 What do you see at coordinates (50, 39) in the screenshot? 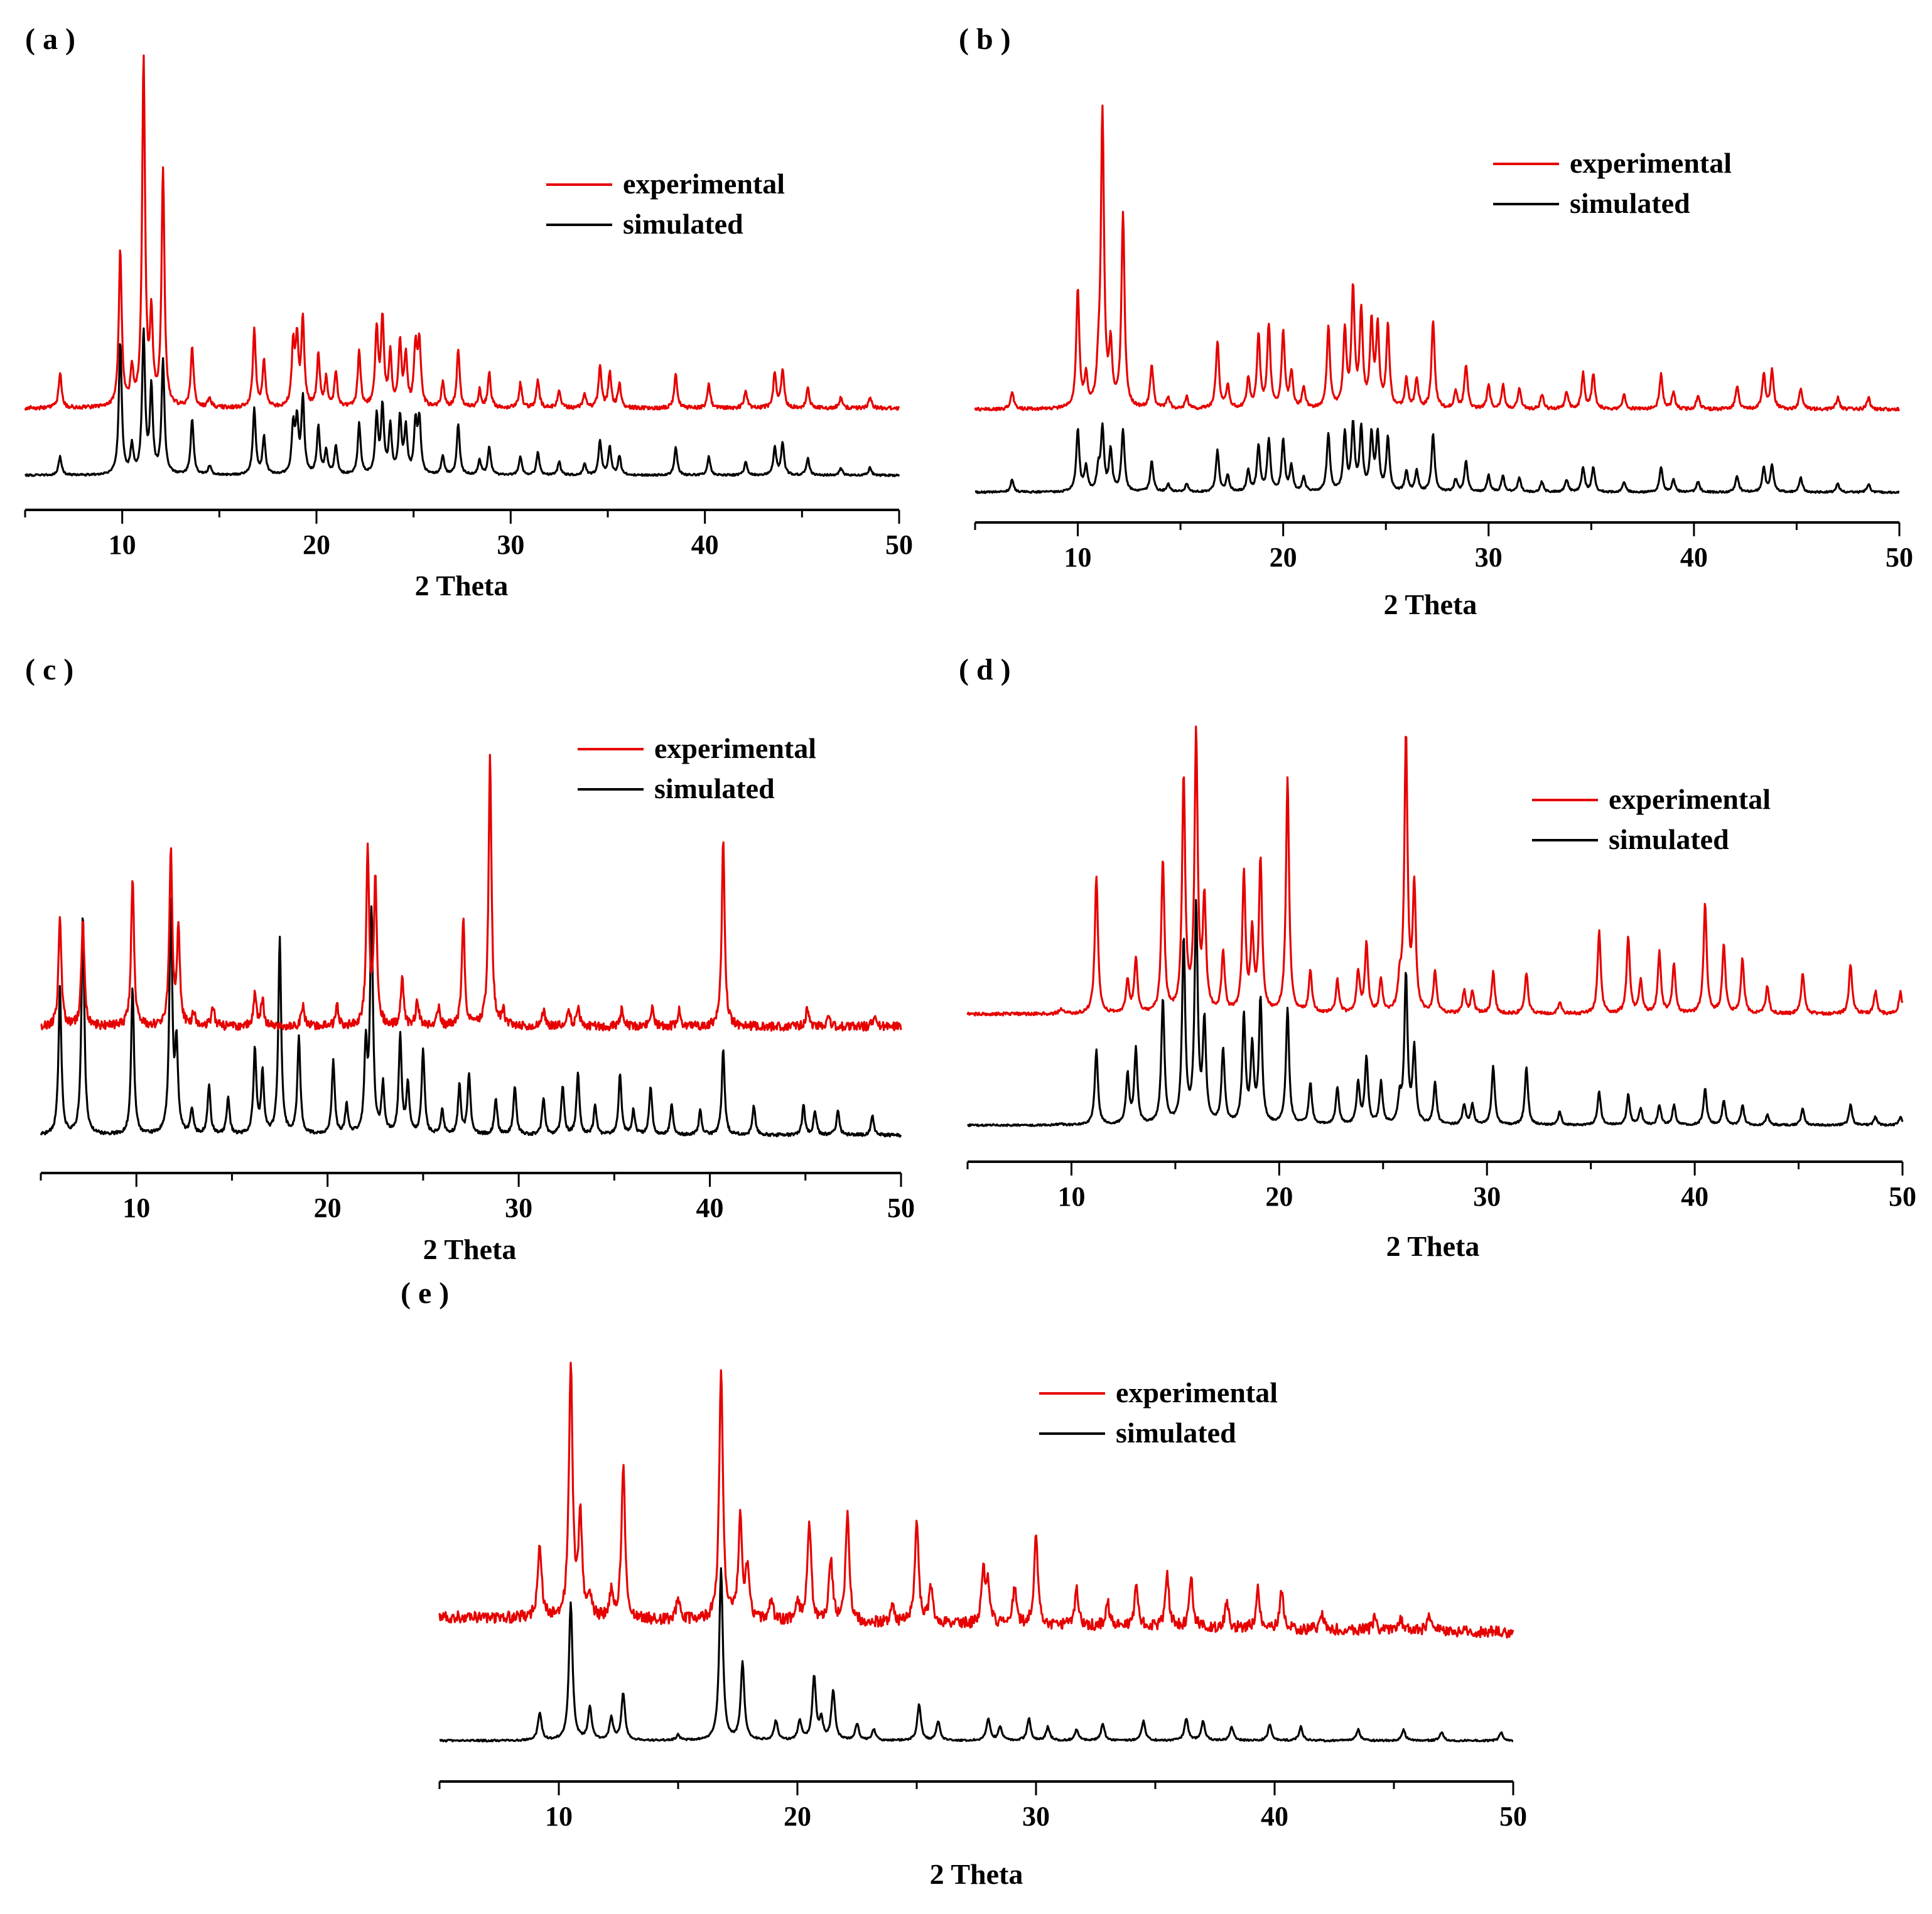
I see `panel-label: ( a )` at bounding box center [50, 39].